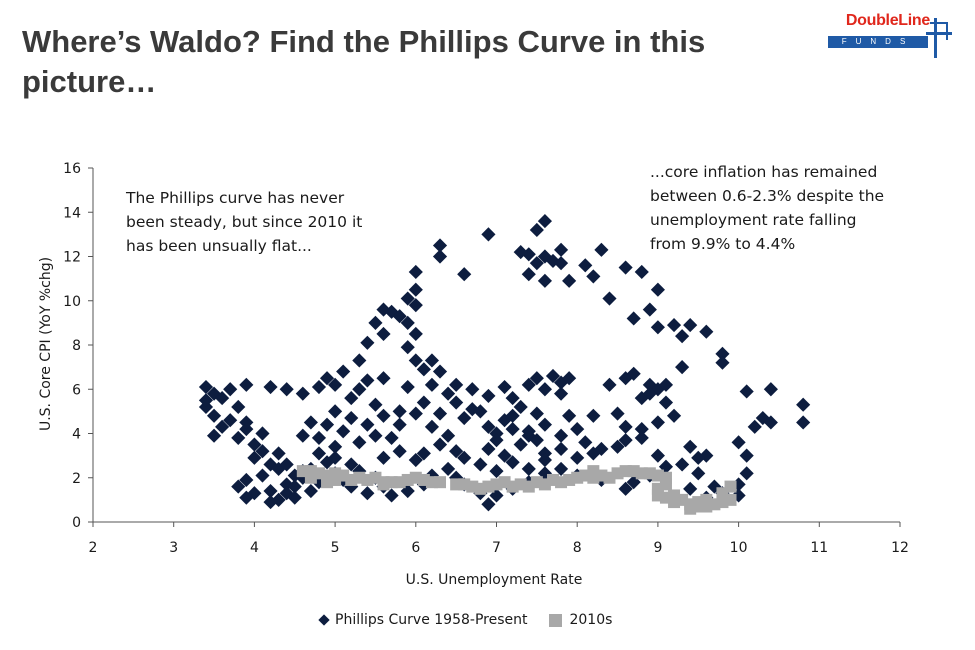  Describe the element at coordinates (516, 490) in the screenshot. I see `series-2010s` at that location.